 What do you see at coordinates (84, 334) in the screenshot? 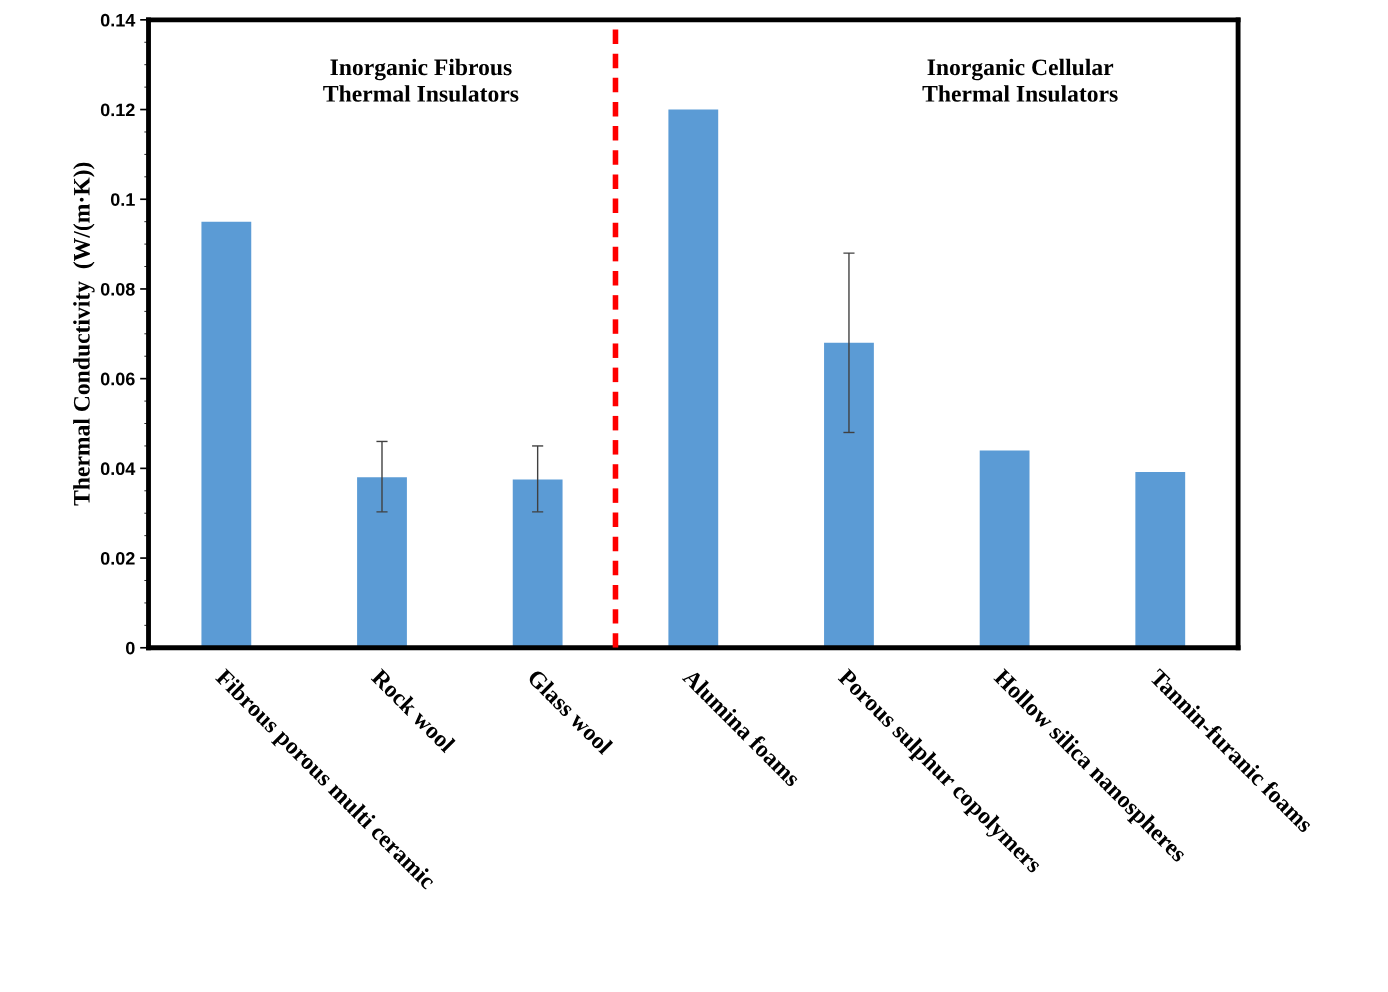
I see `y-axis-title: Thermal Conductivity (W/(m·K))` at bounding box center [84, 334].